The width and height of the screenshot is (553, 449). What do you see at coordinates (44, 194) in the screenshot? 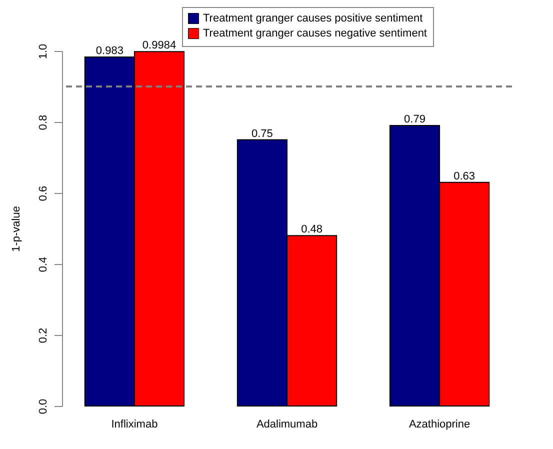
I see `y-tick-label: 0.6` at bounding box center [44, 194].